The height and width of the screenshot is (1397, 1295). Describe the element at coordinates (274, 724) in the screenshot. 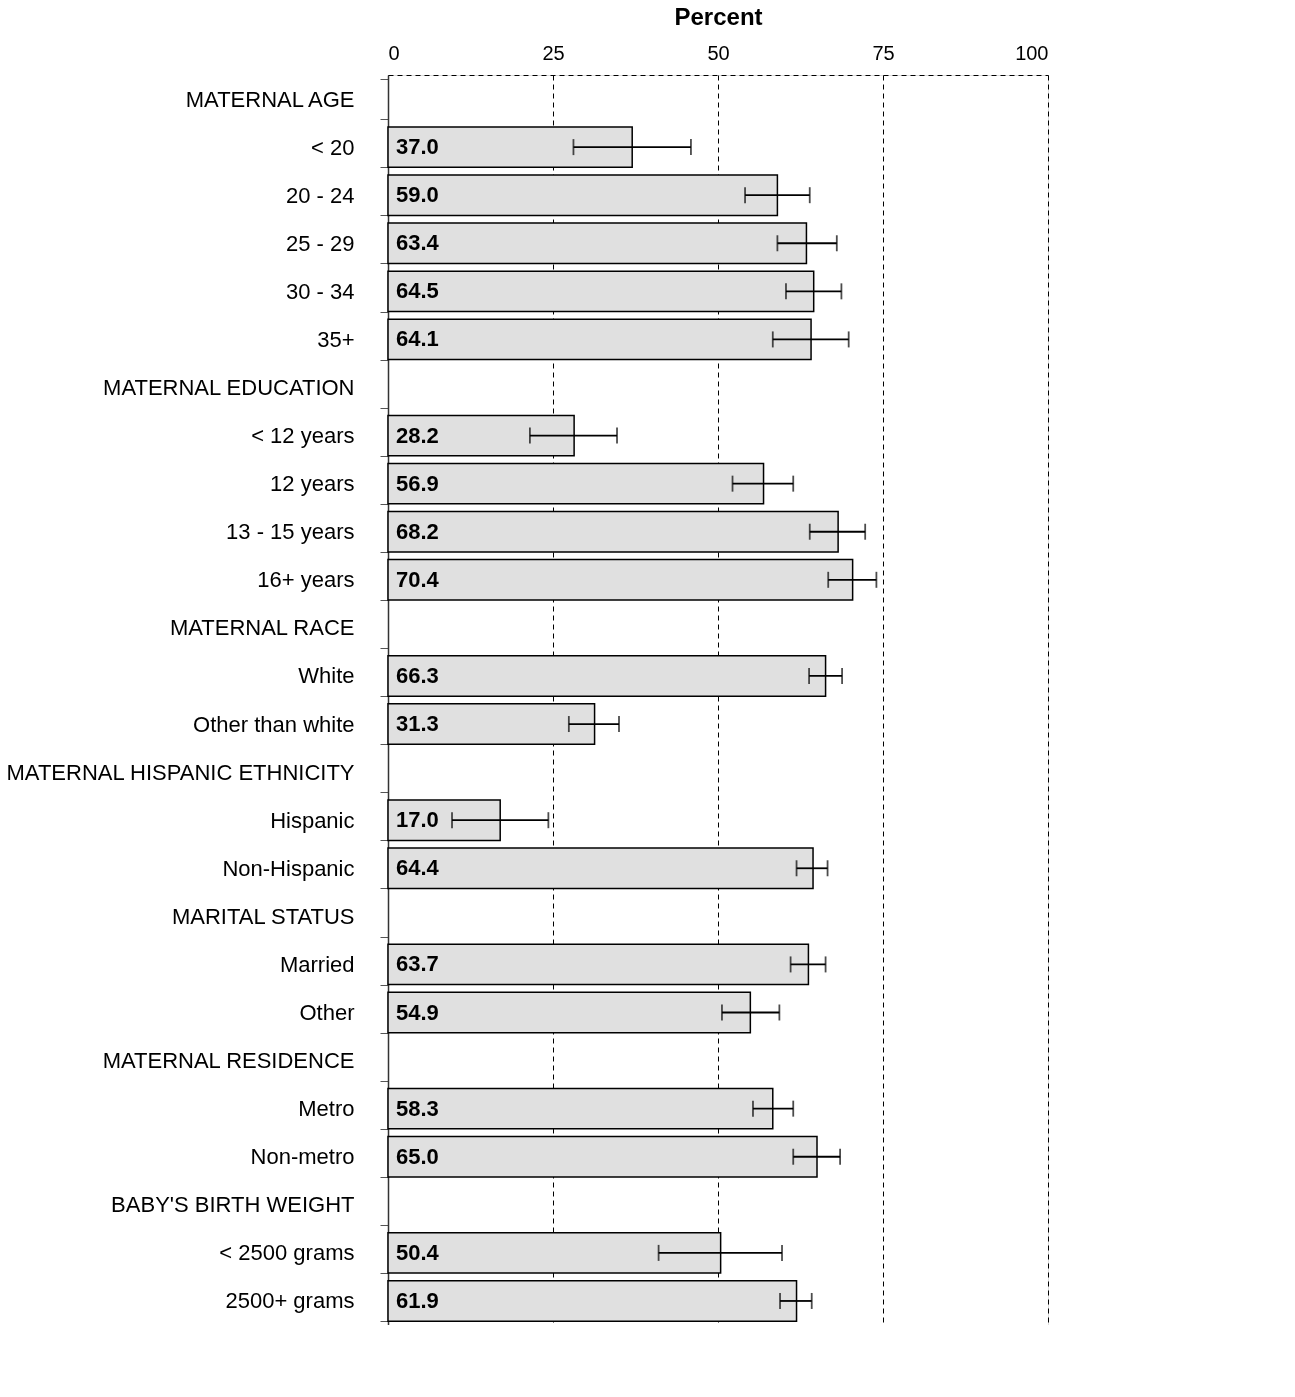

I see `y-tick-label: Other than white` at that location.